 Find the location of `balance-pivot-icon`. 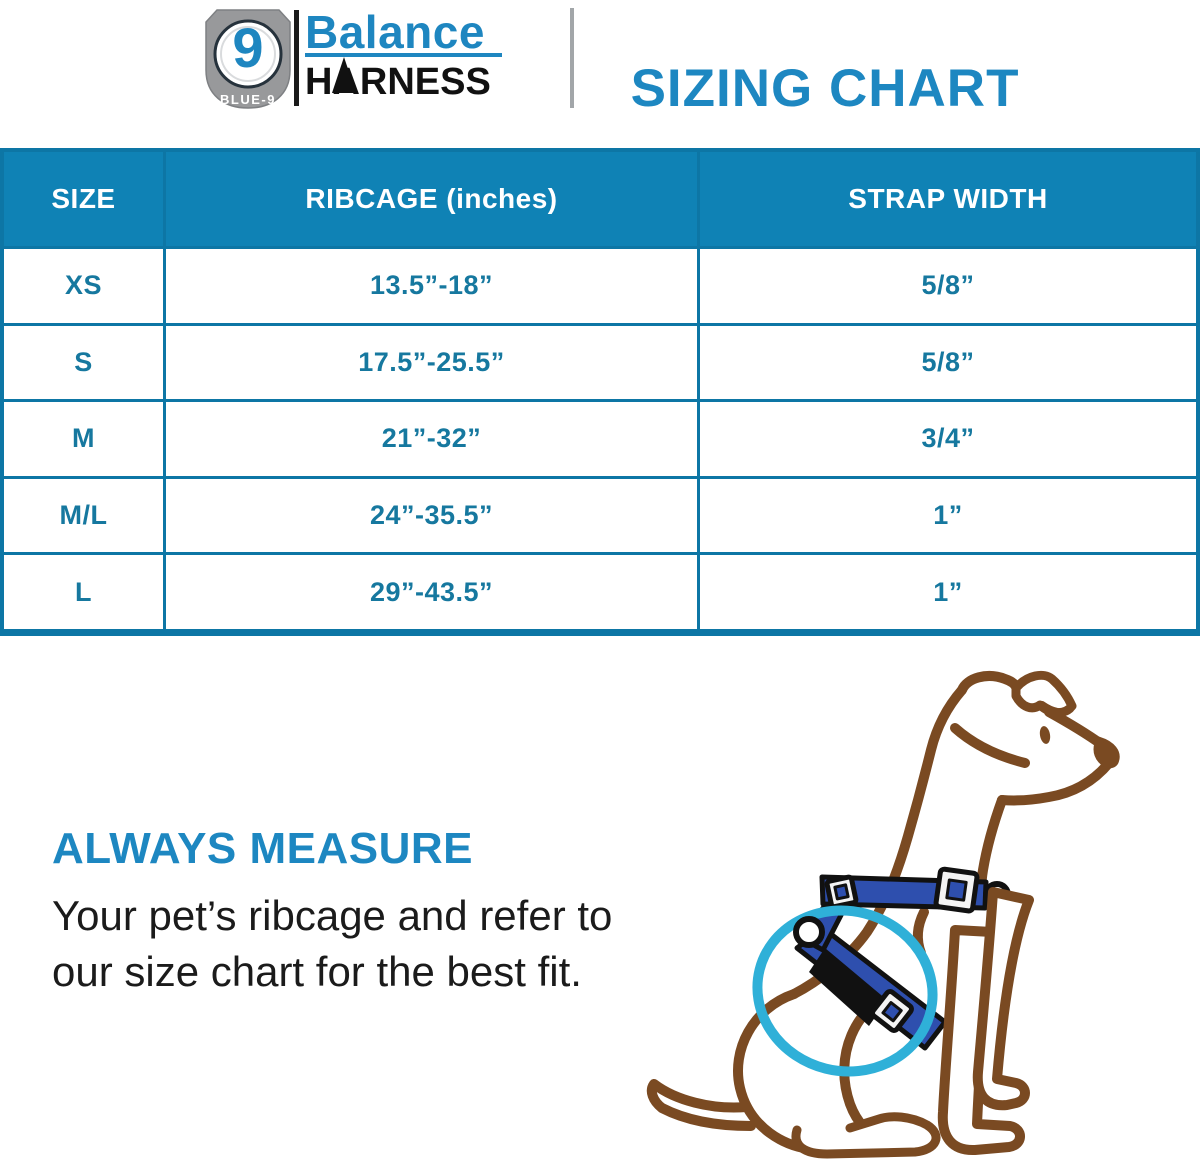

balance-pivot-icon is located at coordinates (344, 75).